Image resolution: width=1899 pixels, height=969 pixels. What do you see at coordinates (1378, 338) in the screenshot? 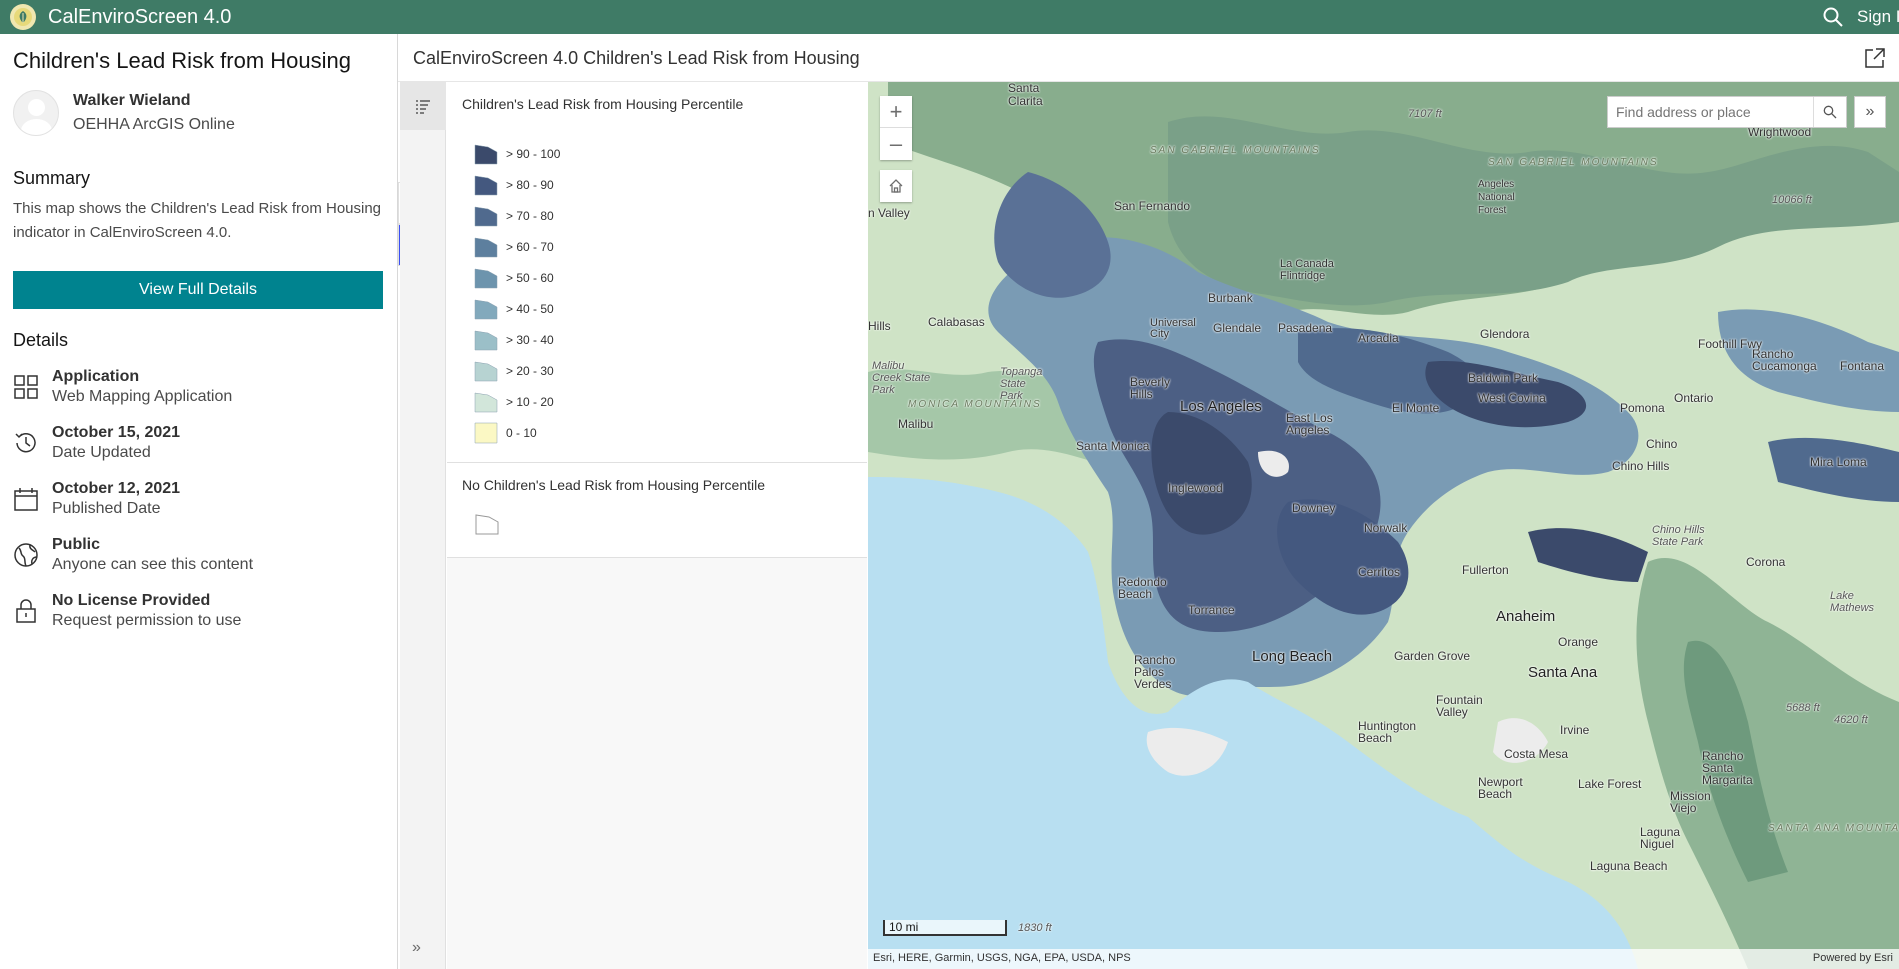
I see `map-label: Arcadia` at bounding box center [1378, 338].